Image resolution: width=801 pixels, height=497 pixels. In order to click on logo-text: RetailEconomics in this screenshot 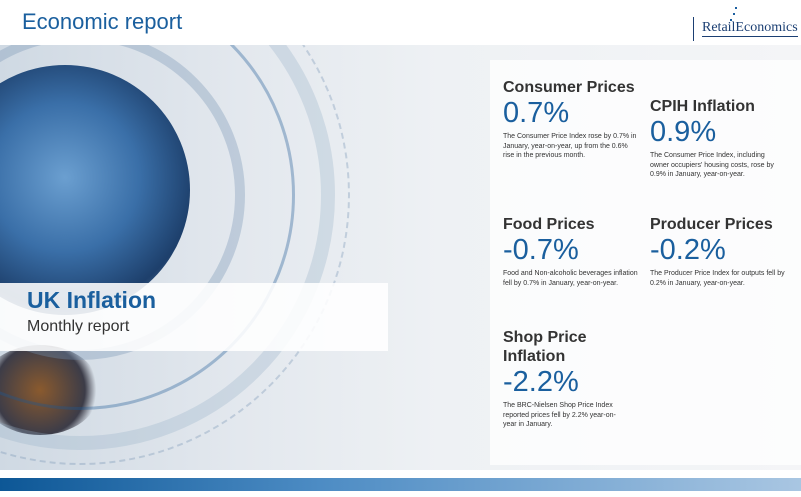, I will do `click(750, 28)`.